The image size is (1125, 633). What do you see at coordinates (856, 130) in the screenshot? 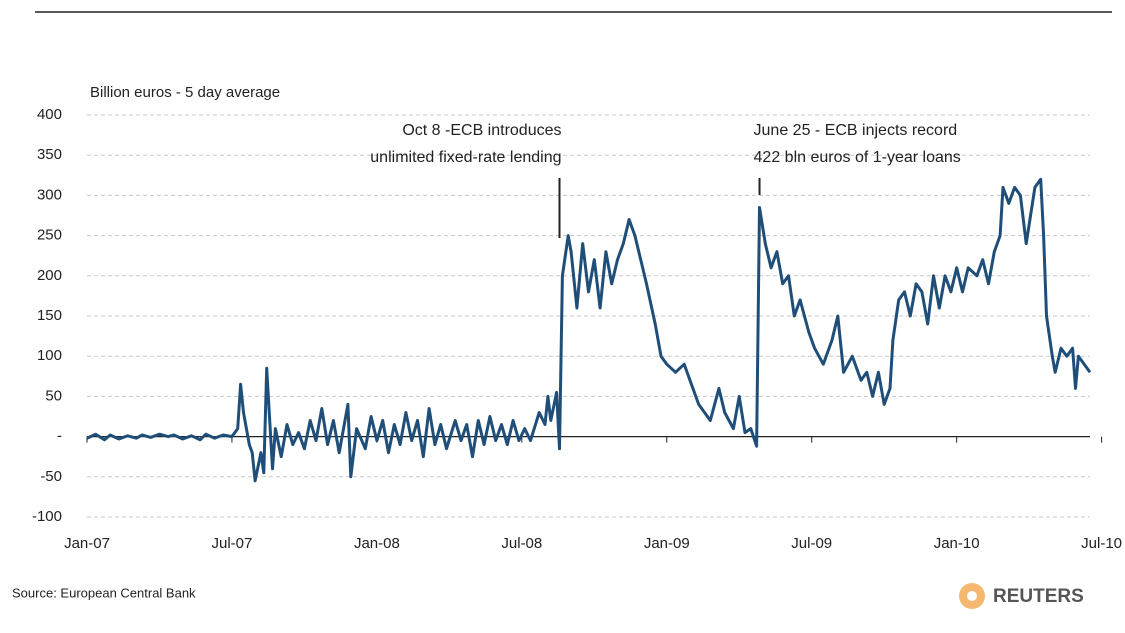
I see `annotation-text: June 25 - ECB injects record` at bounding box center [856, 130].